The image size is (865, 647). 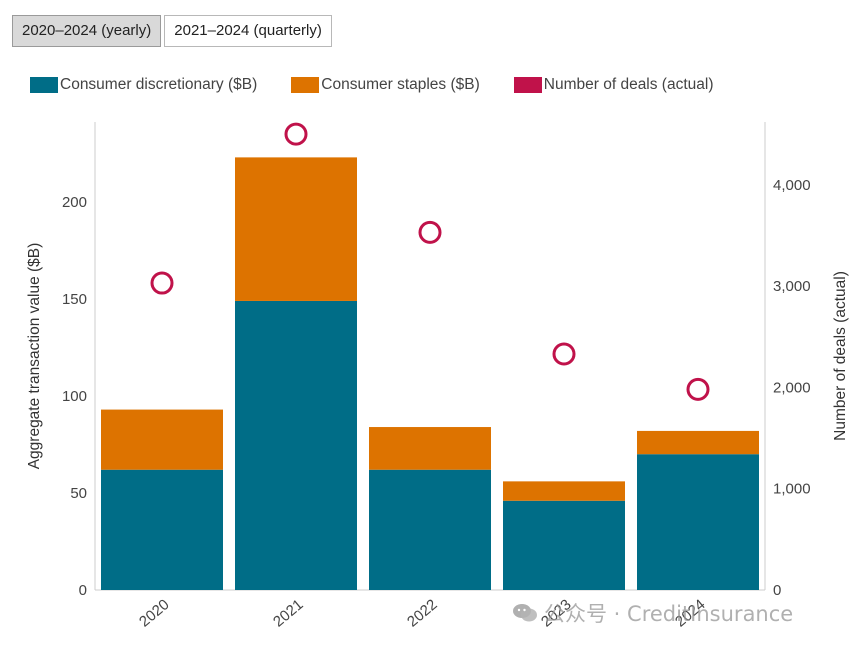 What do you see at coordinates (564, 545) in the screenshot?
I see `bar-discretionary-2023` at bounding box center [564, 545].